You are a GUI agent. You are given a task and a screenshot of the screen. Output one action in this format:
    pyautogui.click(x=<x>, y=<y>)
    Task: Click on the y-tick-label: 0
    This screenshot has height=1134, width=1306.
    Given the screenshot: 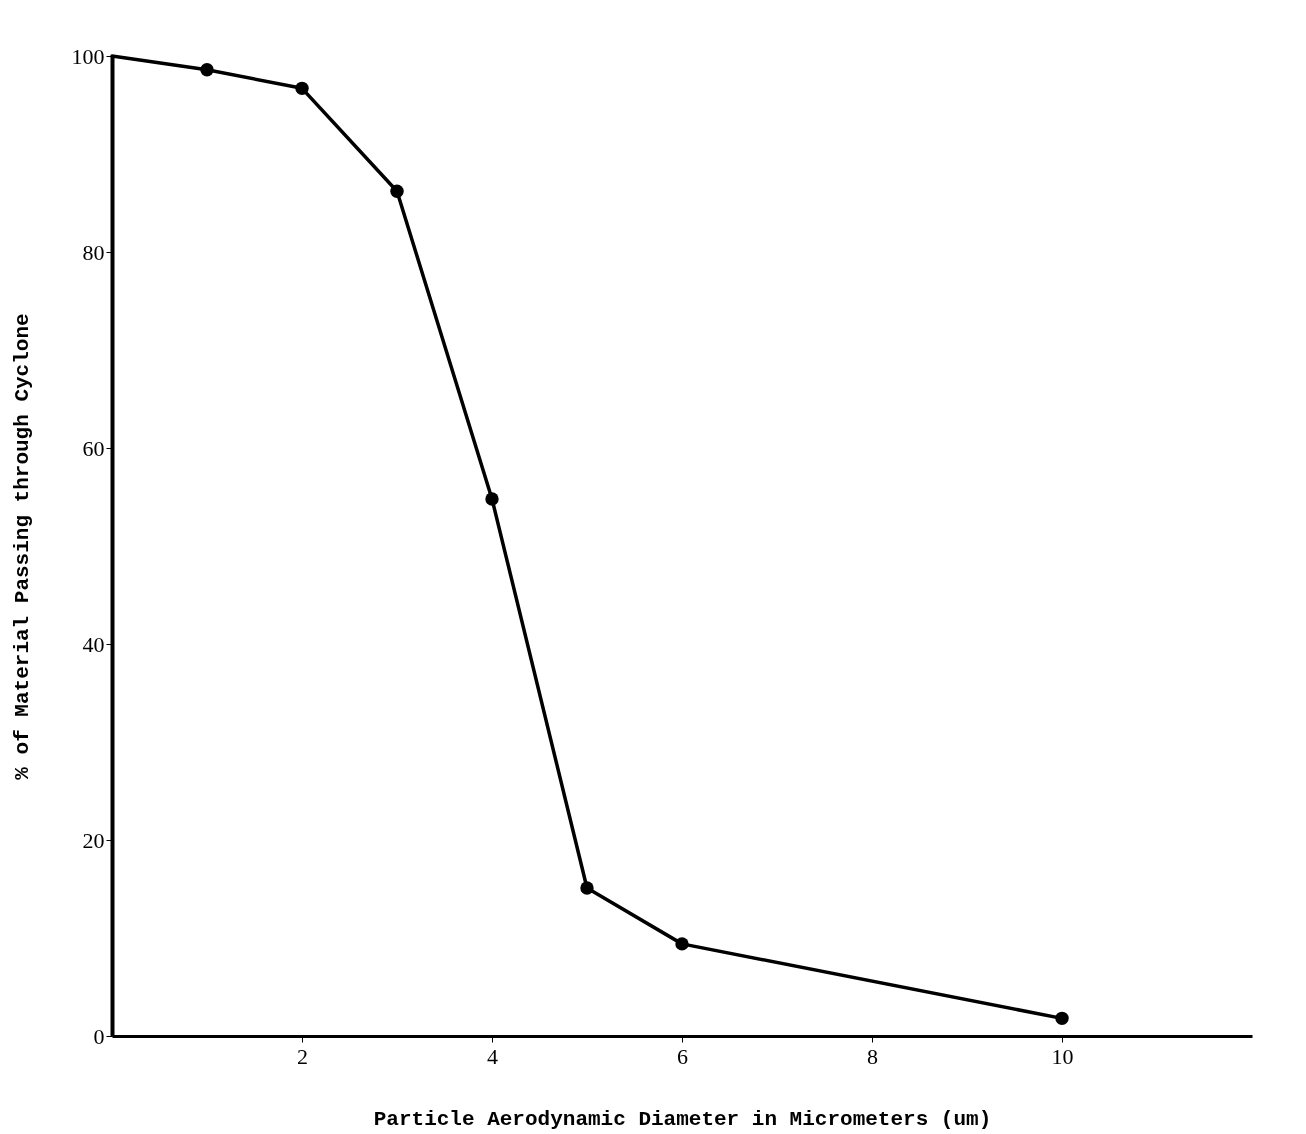 What is the action you would take?
    pyautogui.click(x=99, y=1036)
    